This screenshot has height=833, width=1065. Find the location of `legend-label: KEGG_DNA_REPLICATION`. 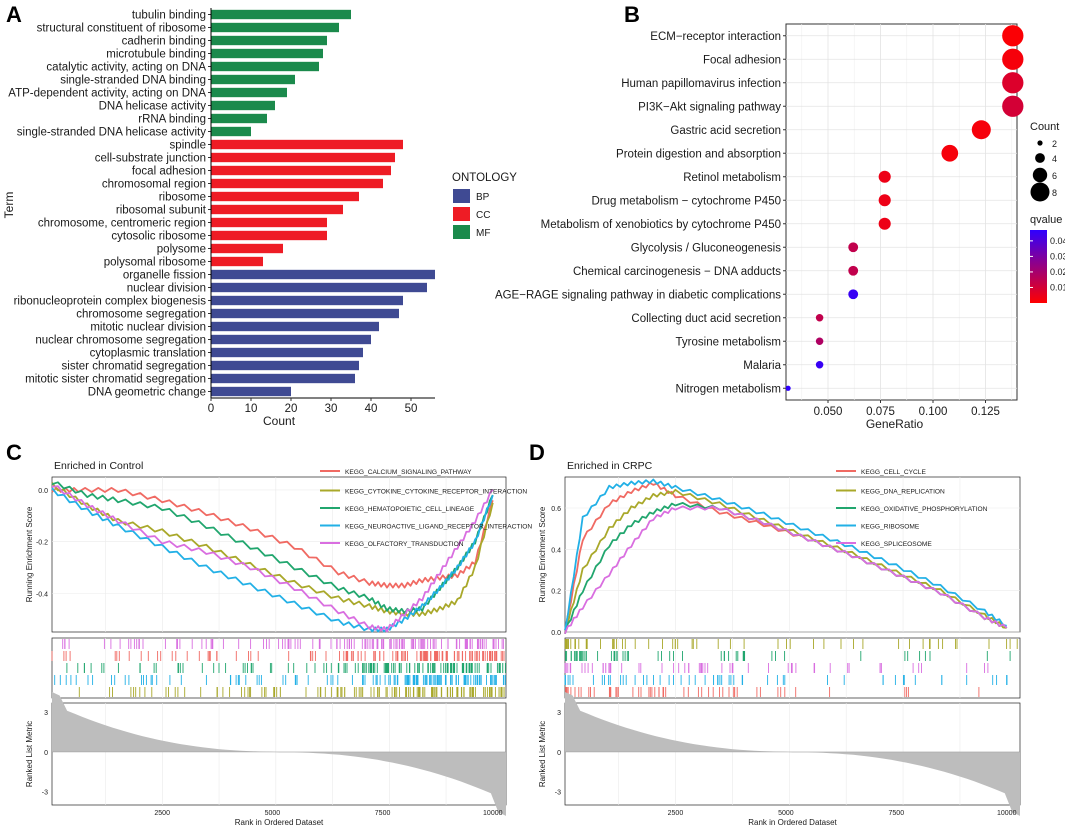

legend-label: KEGG_DNA_REPLICATION is located at coordinates (903, 492).